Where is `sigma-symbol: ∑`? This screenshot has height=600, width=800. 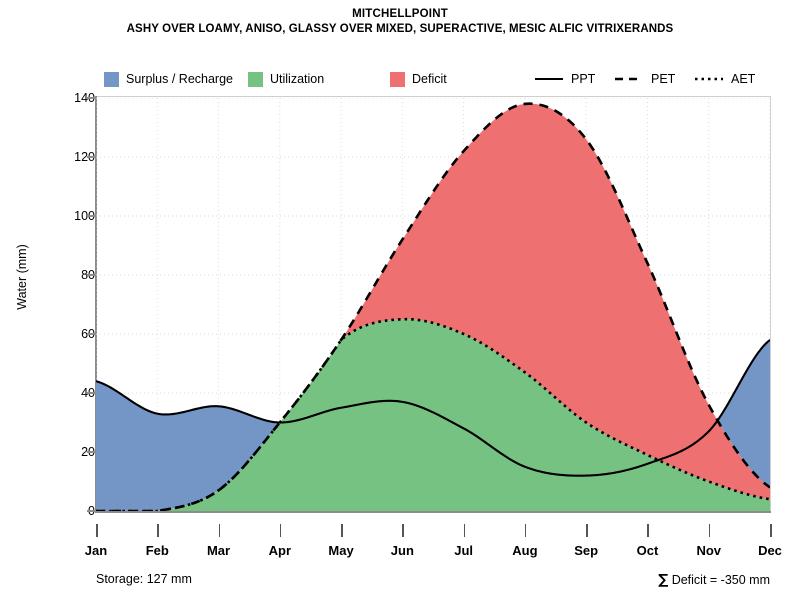 sigma-symbol: ∑ is located at coordinates (663, 580).